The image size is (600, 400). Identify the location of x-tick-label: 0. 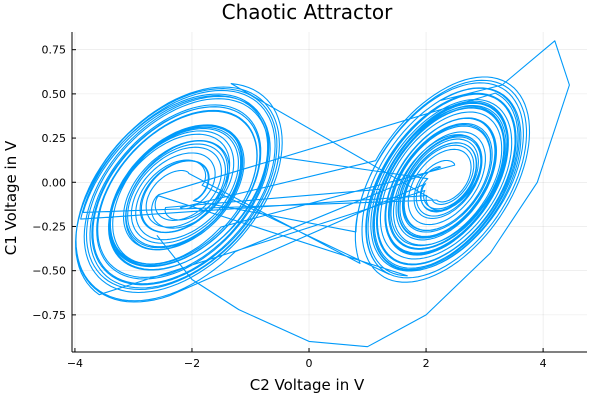
(309, 363).